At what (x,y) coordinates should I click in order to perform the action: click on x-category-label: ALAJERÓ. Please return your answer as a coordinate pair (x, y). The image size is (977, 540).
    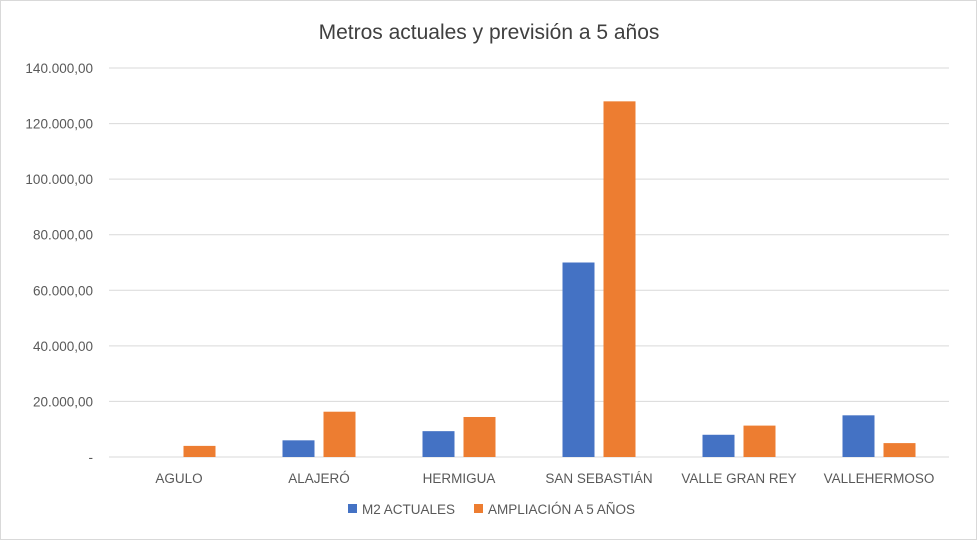
    Looking at the image, I should click on (319, 478).